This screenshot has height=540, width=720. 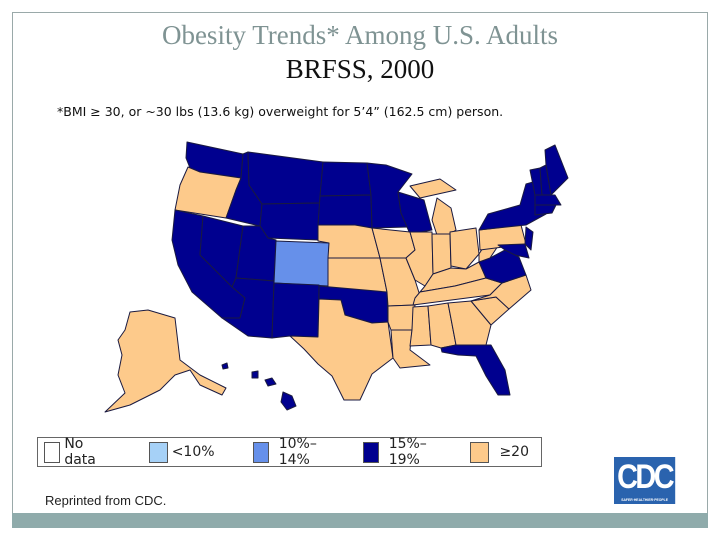 What do you see at coordinates (514, 452) in the screenshot?
I see `legend-label: ≥20` at bounding box center [514, 452].